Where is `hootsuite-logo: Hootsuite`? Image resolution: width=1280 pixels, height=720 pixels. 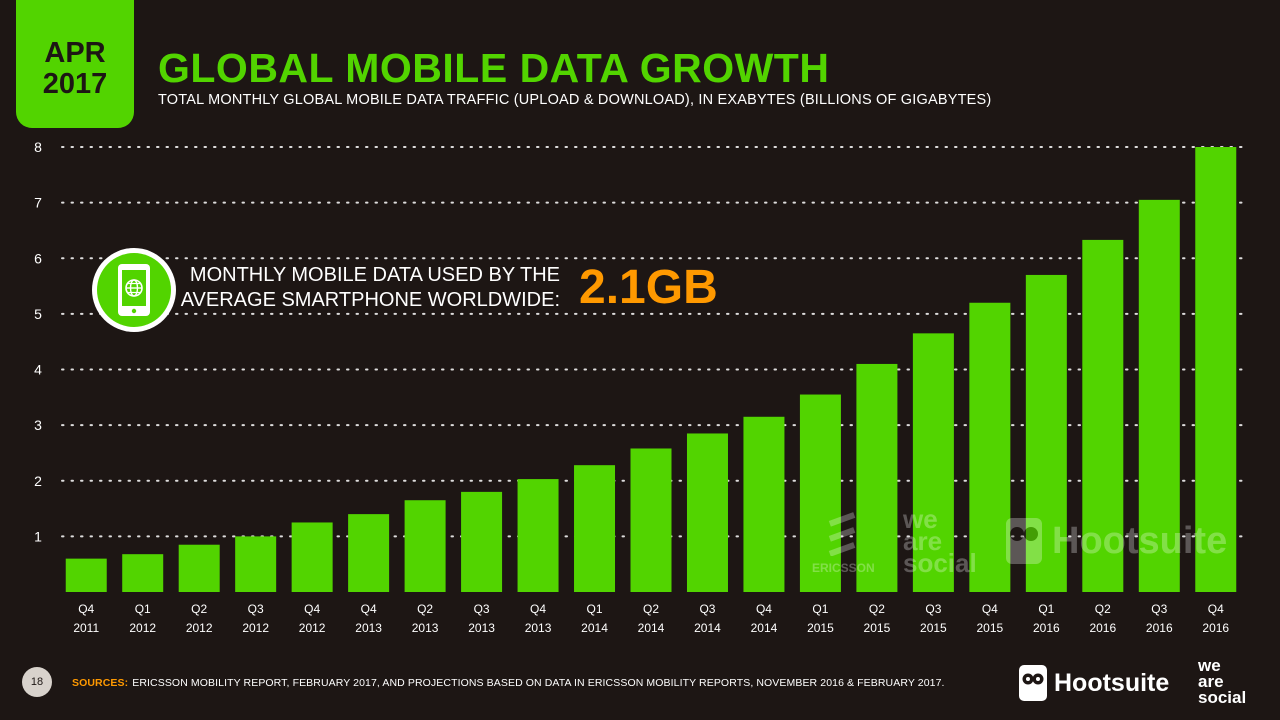 hootsuite-logo: Hootsuite is located at coordinates (1093, 683).